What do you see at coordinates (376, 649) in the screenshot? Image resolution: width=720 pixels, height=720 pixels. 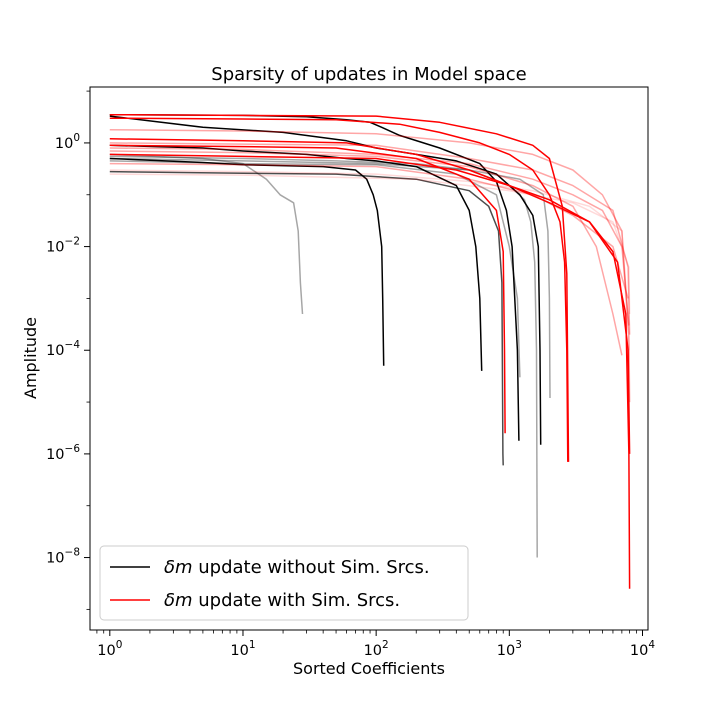 I see `x-tick-label: 10²` at bounding box center [376, 649].